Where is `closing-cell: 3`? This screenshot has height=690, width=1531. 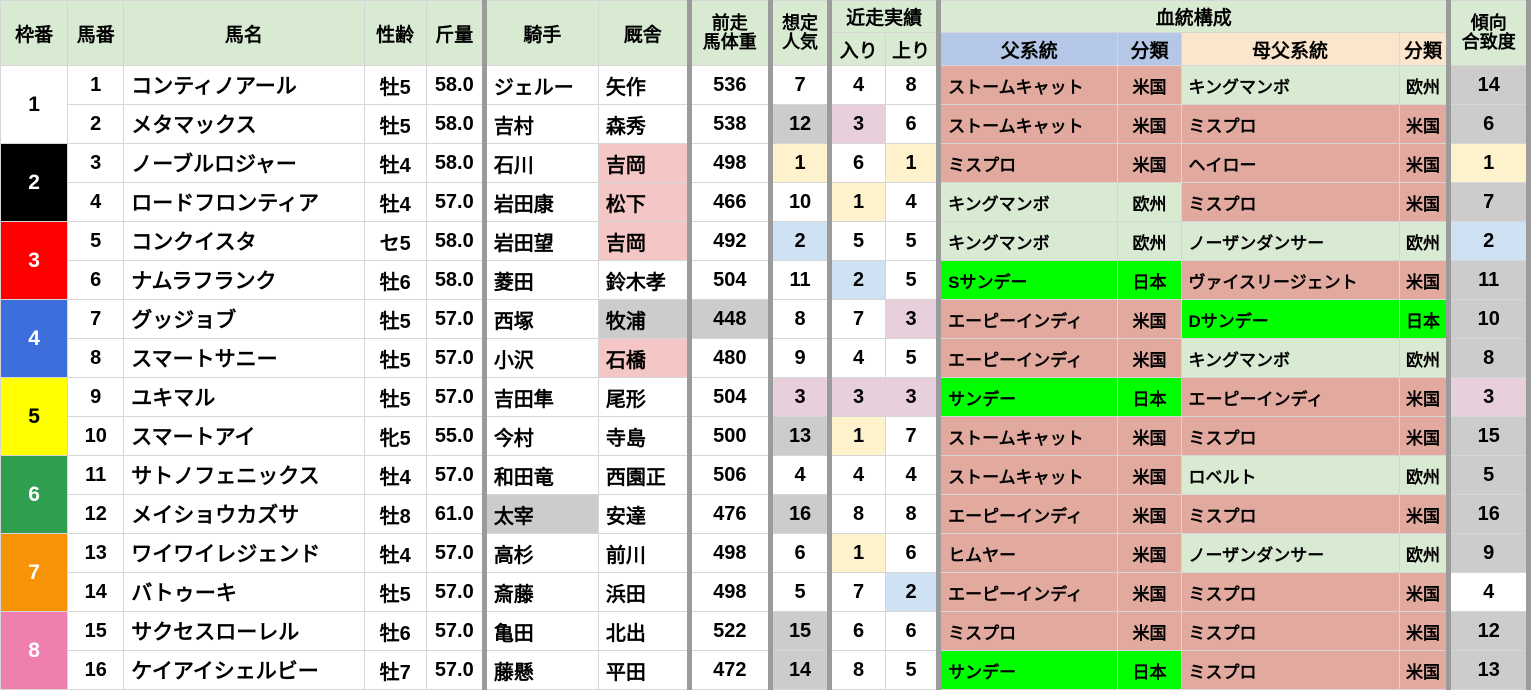
closing-cell: 3 is located at coordinates (912, 319).